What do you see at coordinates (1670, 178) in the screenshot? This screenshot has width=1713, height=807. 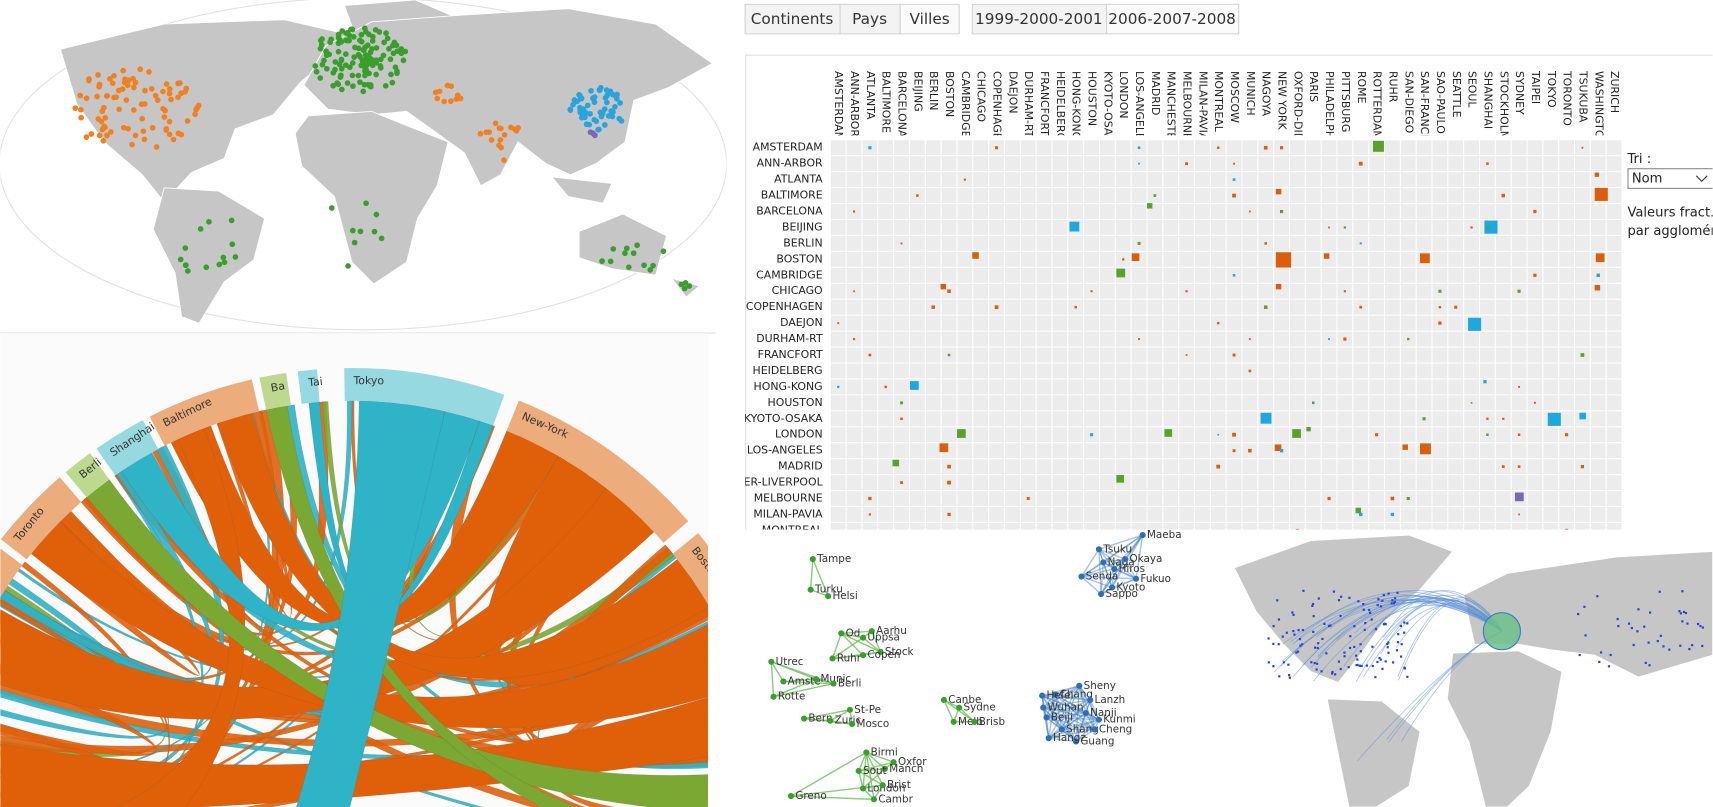 I see `sort-select` at bounding box center [1670, 178].